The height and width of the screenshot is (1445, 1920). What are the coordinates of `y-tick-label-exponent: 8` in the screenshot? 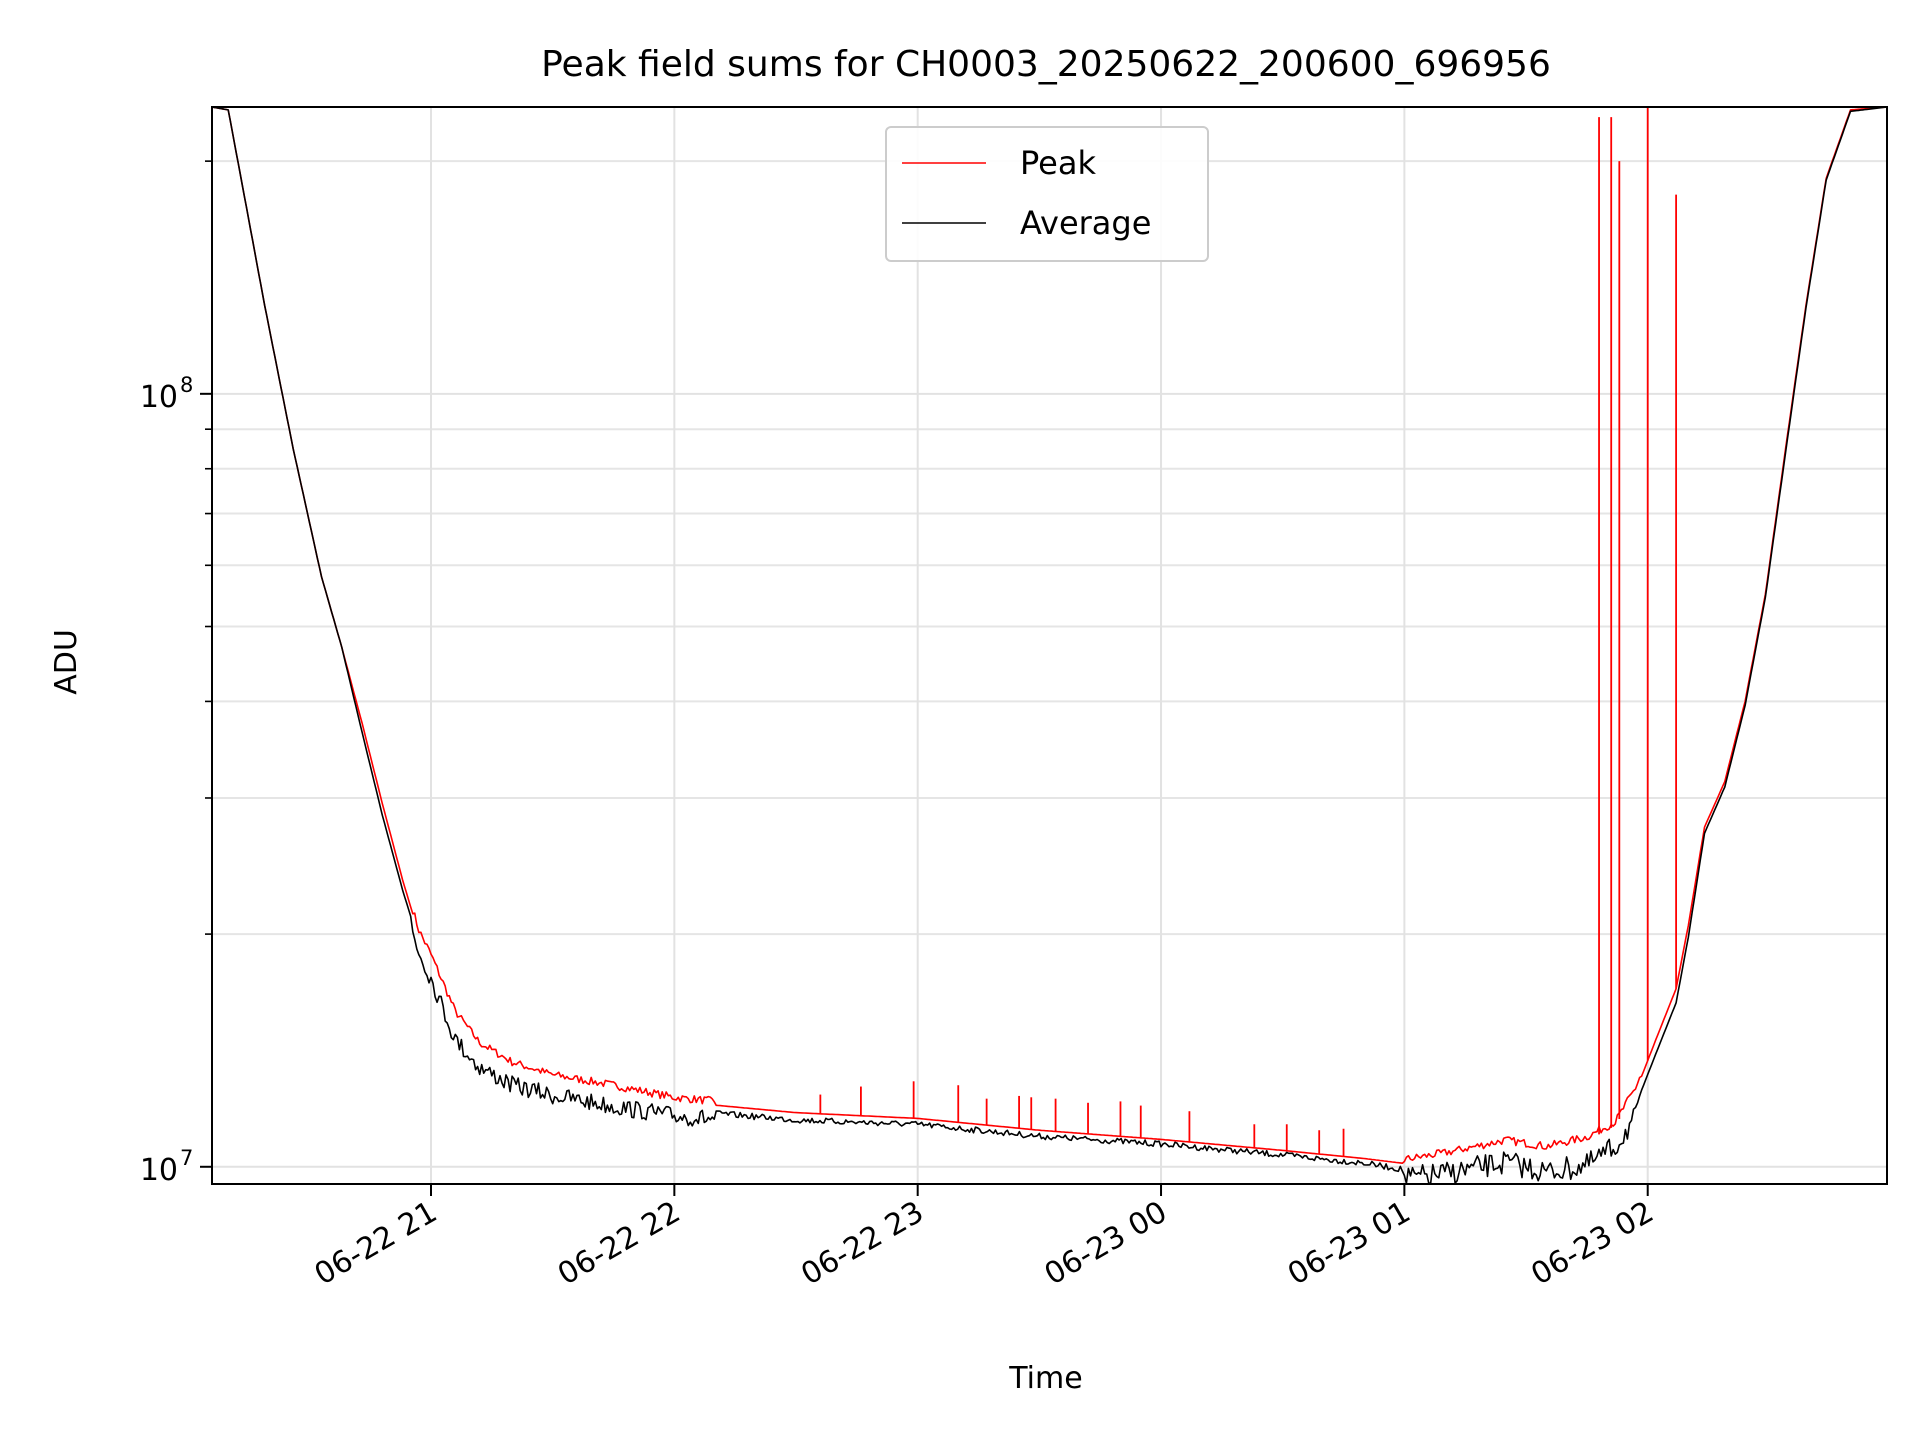 It's located at (186, 385).